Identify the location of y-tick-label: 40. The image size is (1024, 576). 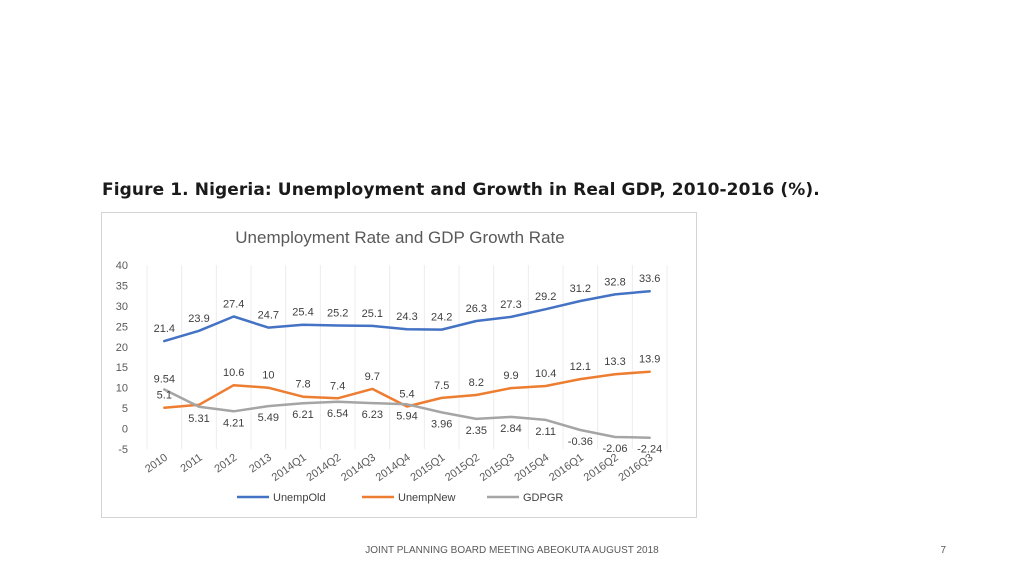
(122, 266).